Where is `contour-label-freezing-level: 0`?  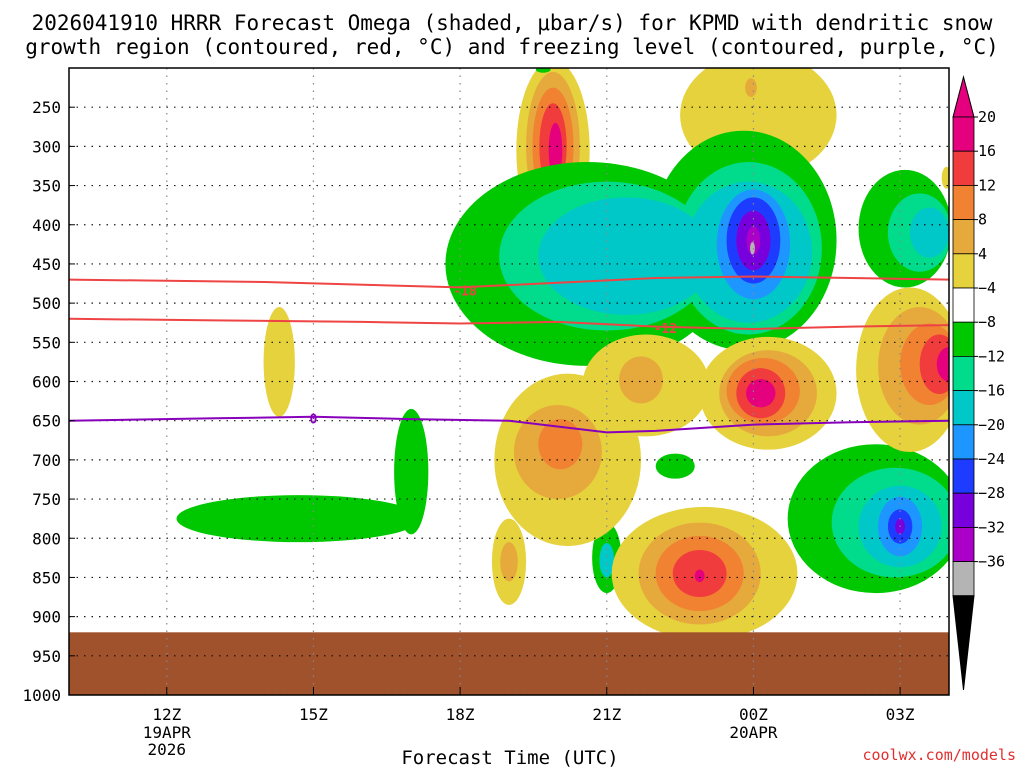
contour-label-freezing-level: 0 is located at coordinates (314, 419).